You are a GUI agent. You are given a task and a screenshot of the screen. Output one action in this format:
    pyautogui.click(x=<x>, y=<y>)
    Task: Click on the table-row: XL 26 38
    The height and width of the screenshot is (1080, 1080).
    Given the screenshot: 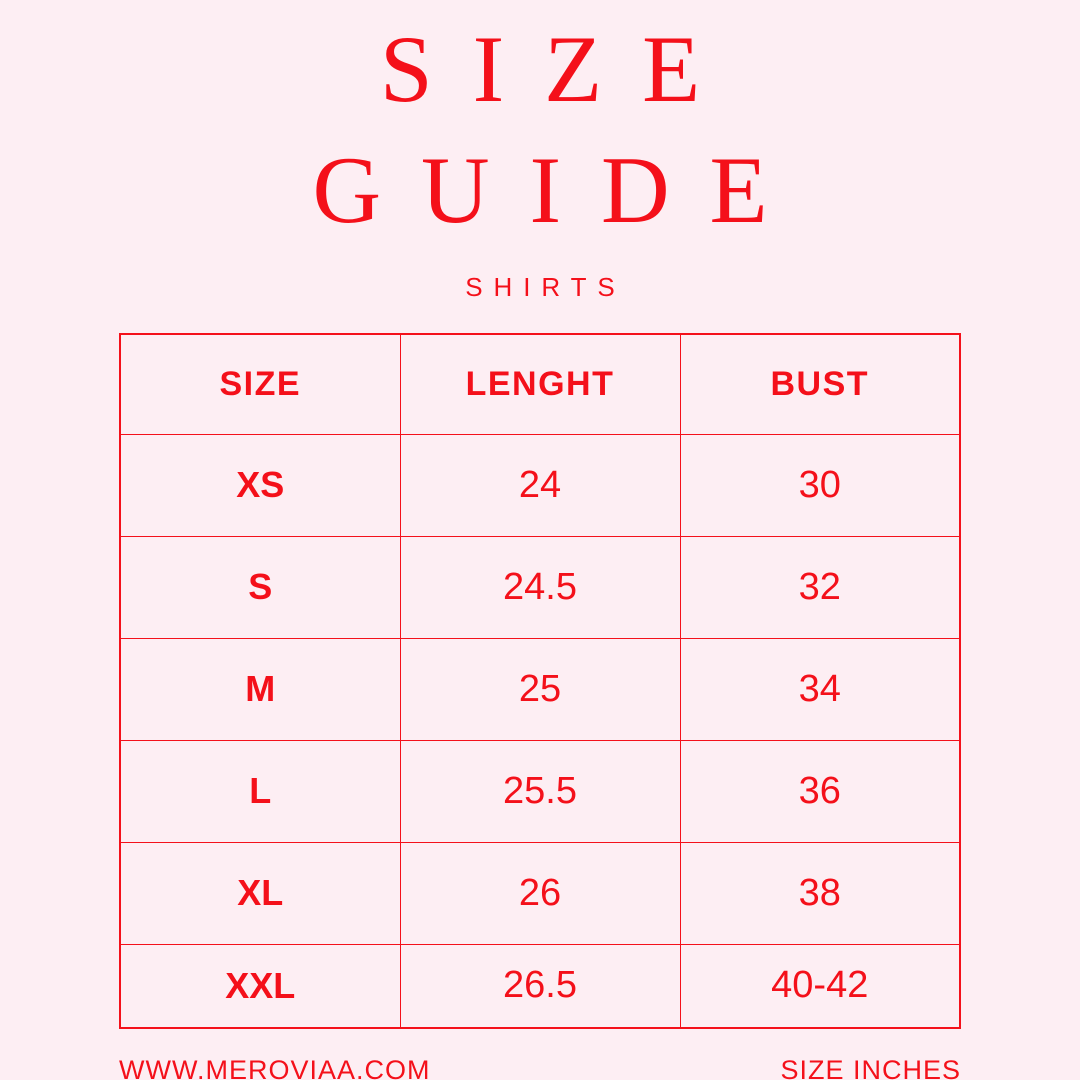 What is the action you would take?
    pyautogui.click(x=540, y=893)
    